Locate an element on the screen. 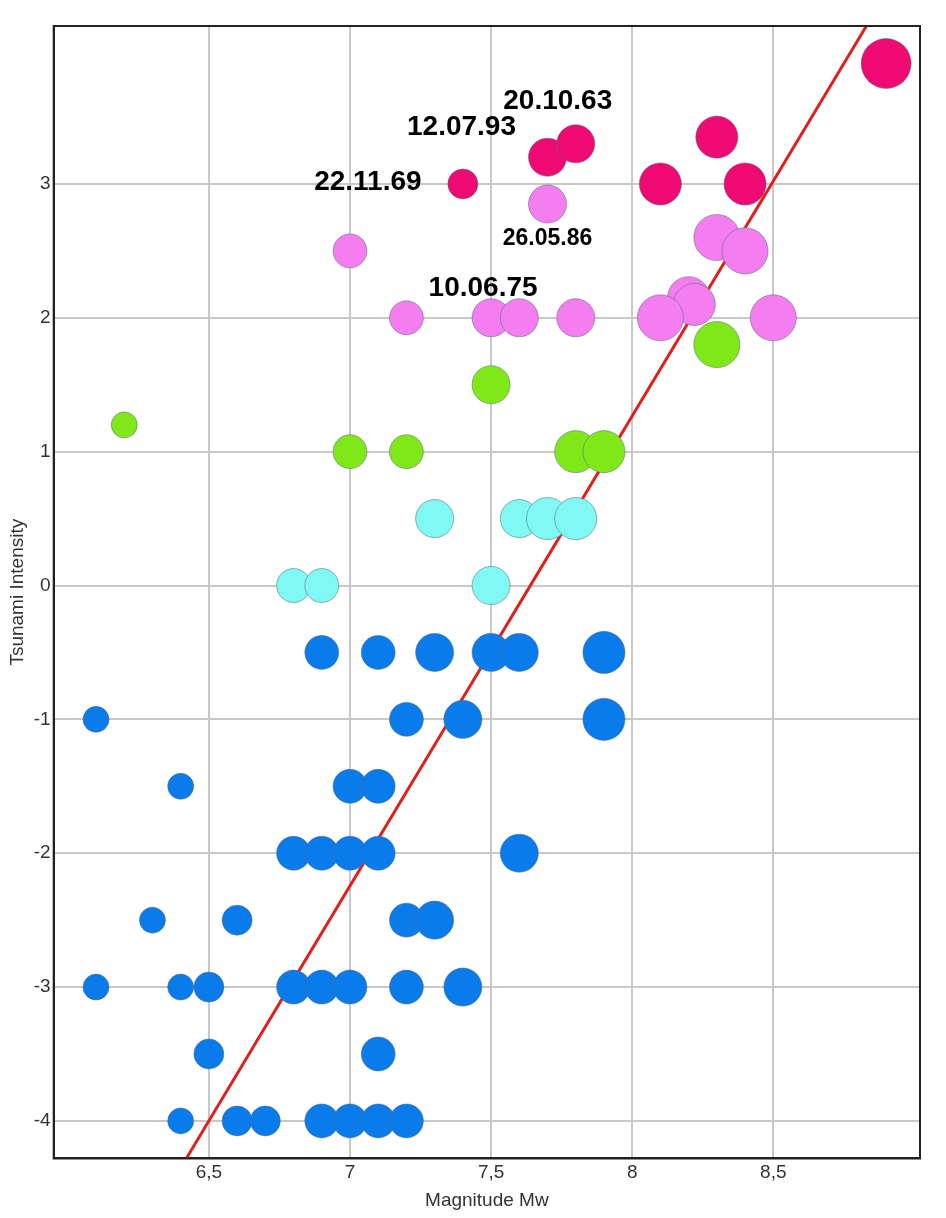  annotation: 26.05.86 is located at coordinates (547, 237).